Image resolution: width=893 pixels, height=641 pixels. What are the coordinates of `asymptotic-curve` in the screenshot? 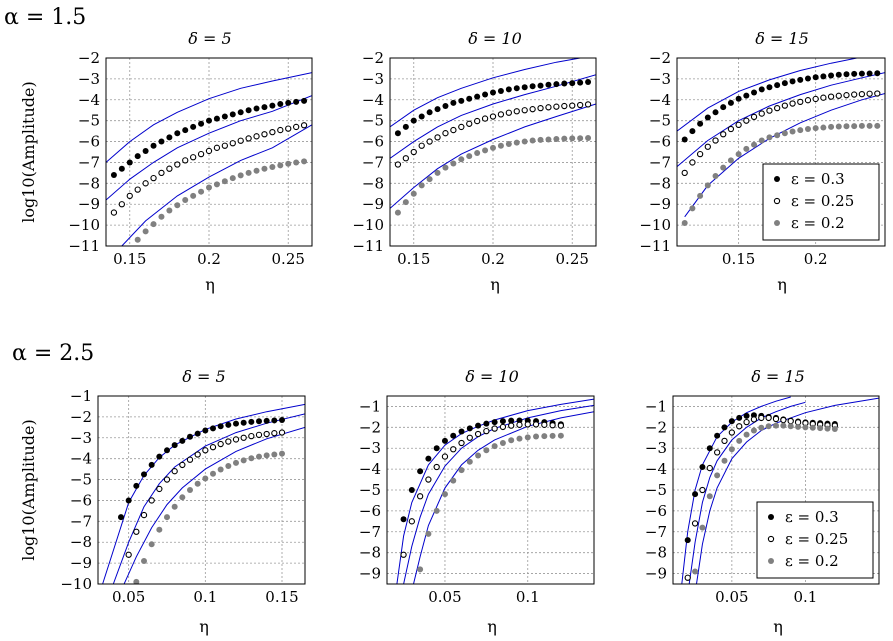 It's located at (208, 498).